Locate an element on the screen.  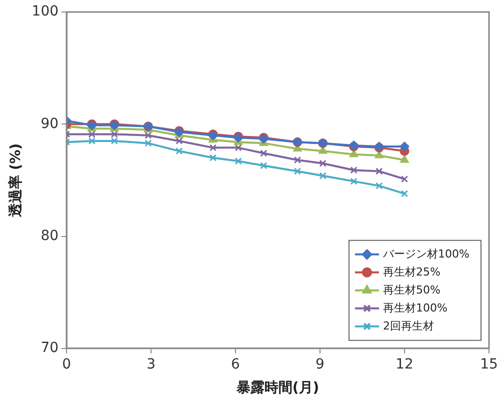
y-tick-label: 80 is located at coordinates (49, 236).